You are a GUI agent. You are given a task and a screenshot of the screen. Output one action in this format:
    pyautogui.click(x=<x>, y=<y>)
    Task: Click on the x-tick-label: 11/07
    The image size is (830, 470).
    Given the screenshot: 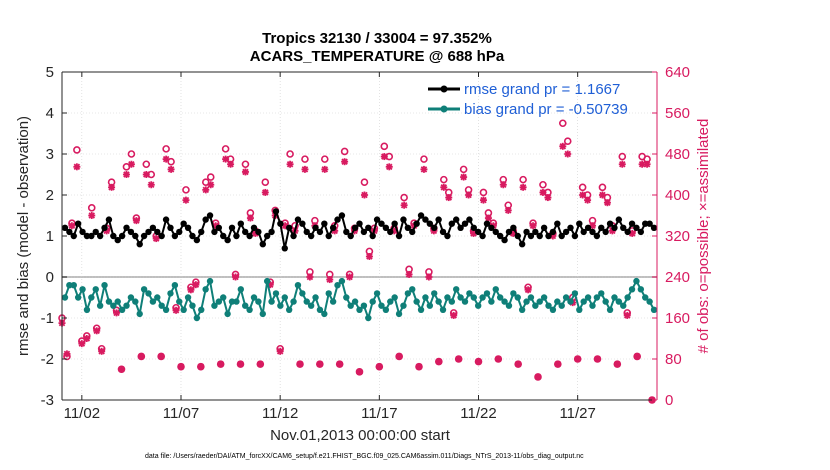 What is the action you would take?
    pyautogui.click(x=181, y=413)
    